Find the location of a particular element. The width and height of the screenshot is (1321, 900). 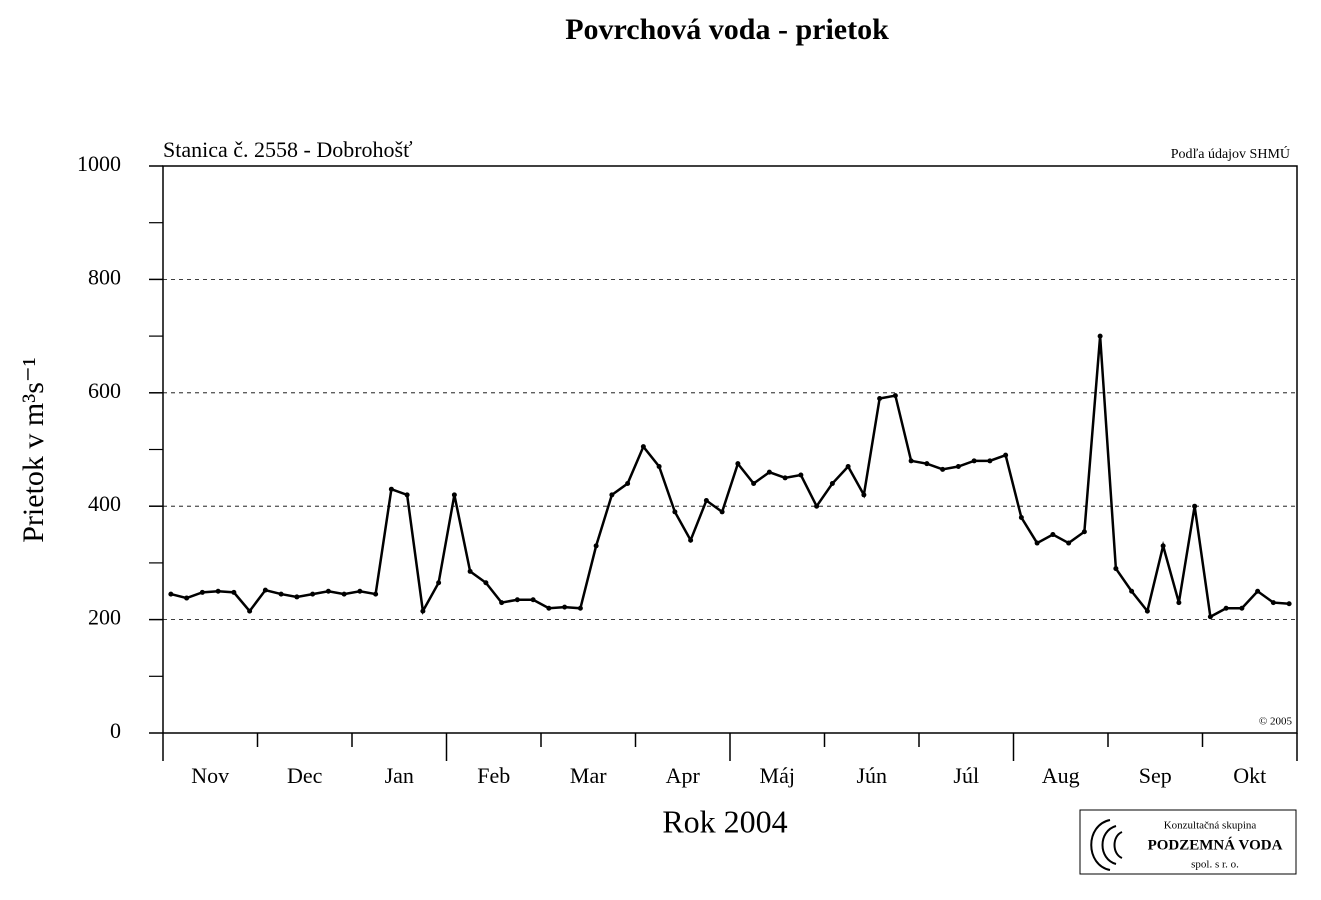

logo-line: spol. s r. o. is located at coordinates (1215, 865).